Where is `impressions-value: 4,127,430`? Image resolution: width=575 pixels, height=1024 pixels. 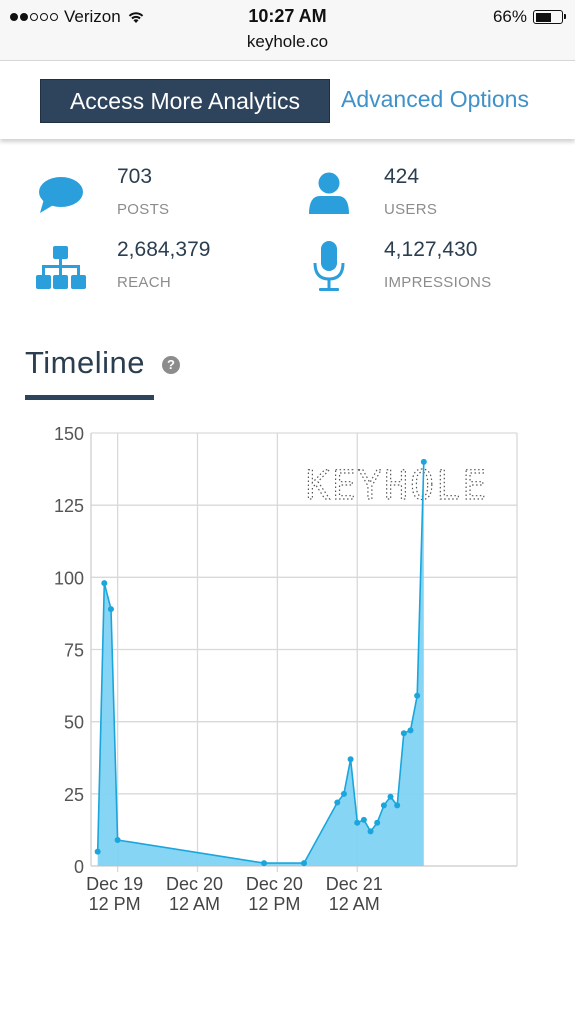 impressions-value: 4,127,430 is located at coordinates (431, 249).